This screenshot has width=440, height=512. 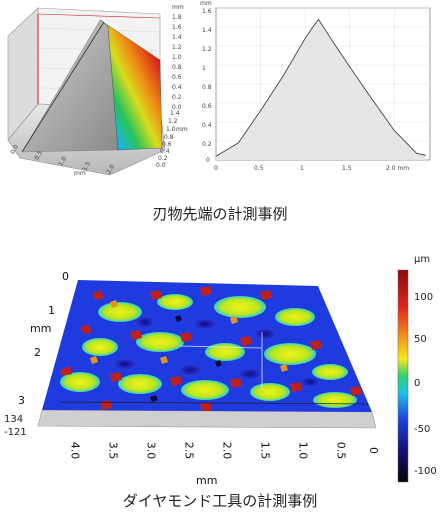 I want to click on x-tick: 2.0 mm, so click(x=398, y=168).